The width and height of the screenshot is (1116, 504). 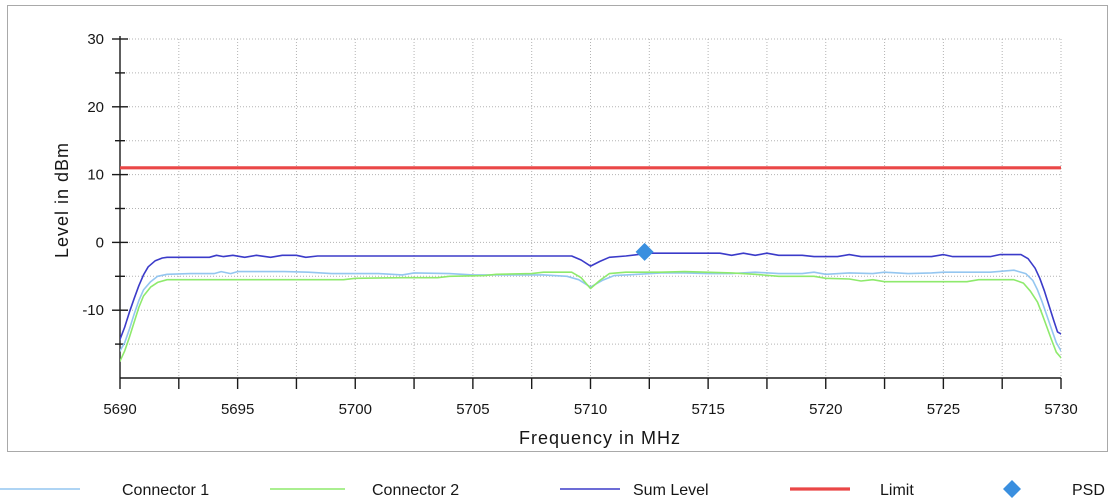 I want to click on y-tick-label: 10, so click(x=95, y=175).